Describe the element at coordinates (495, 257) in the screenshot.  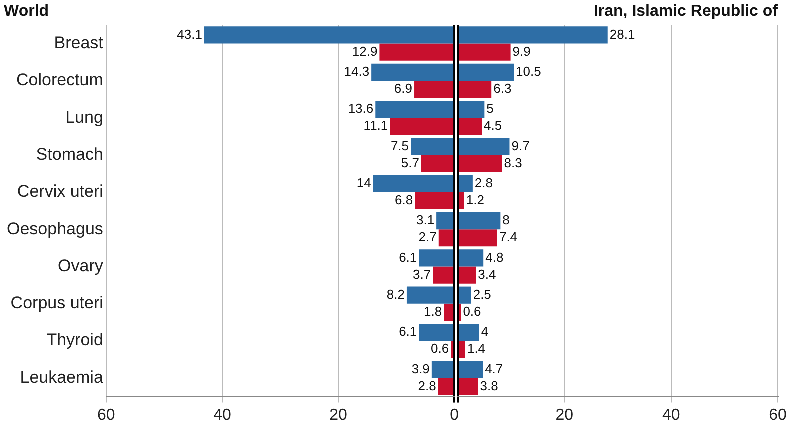
I see `data-label: 4.8` at that location.